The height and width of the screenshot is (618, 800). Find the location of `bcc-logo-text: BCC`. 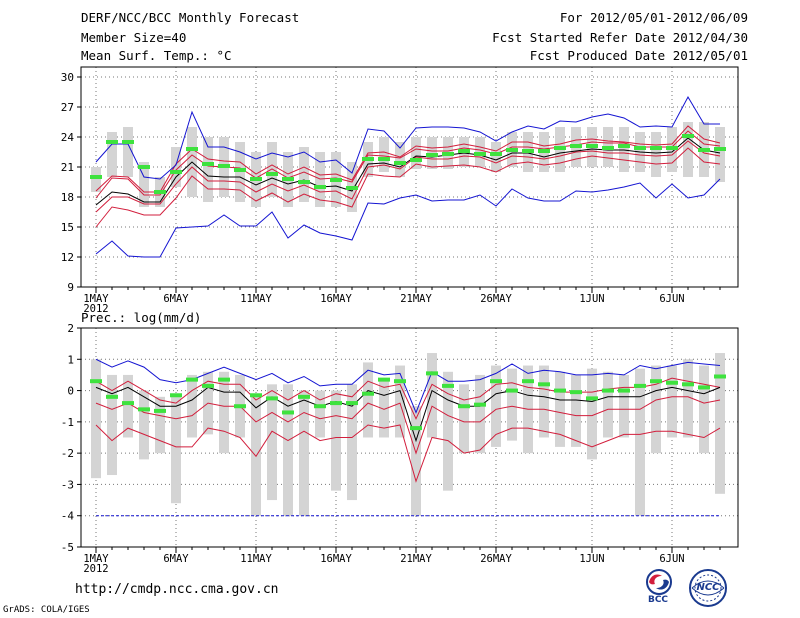

bcc-logo-text: BCC is located at coordinates (658, 600).